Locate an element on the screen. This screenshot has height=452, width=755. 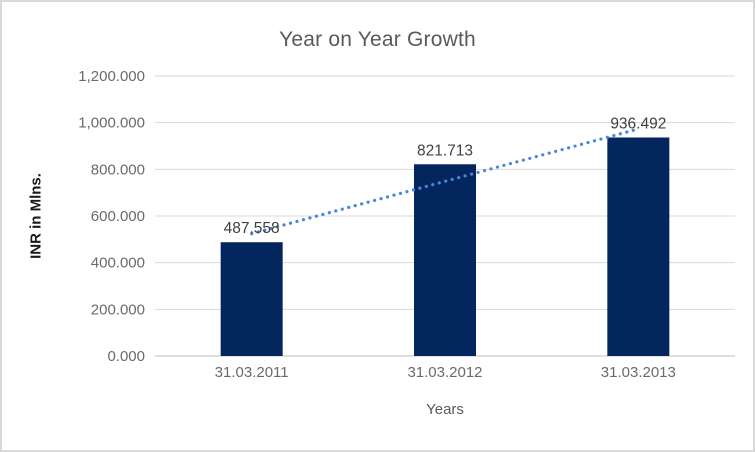
y-tick-label: 200.000 is located at coordinates (118, 309).